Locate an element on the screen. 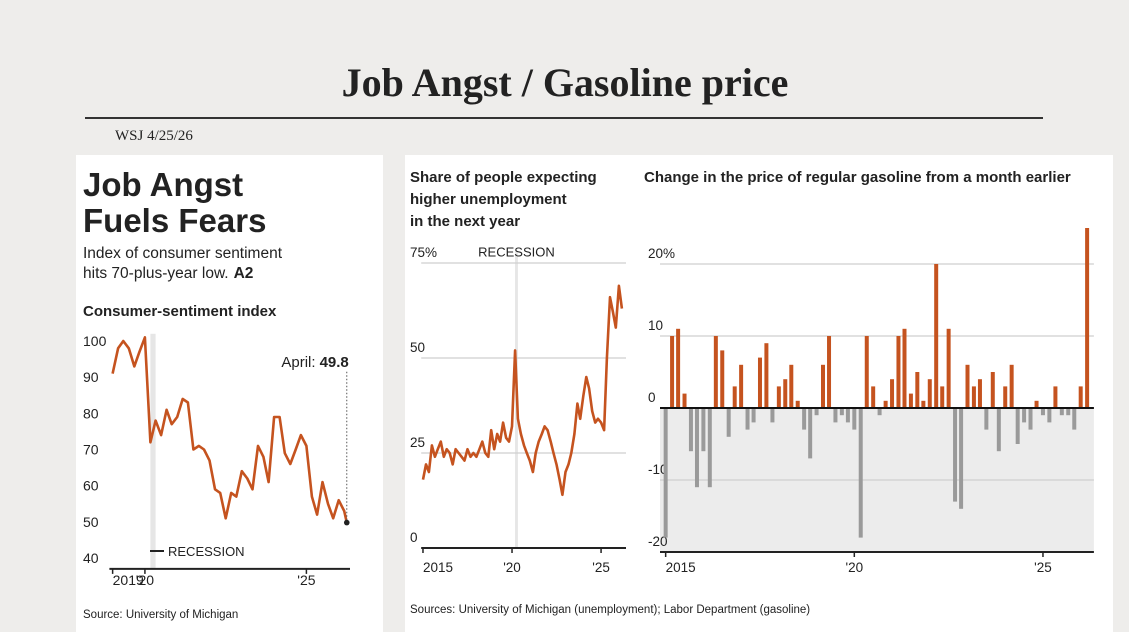  y-tick-label: 50 is located at coordinates (91, 522).